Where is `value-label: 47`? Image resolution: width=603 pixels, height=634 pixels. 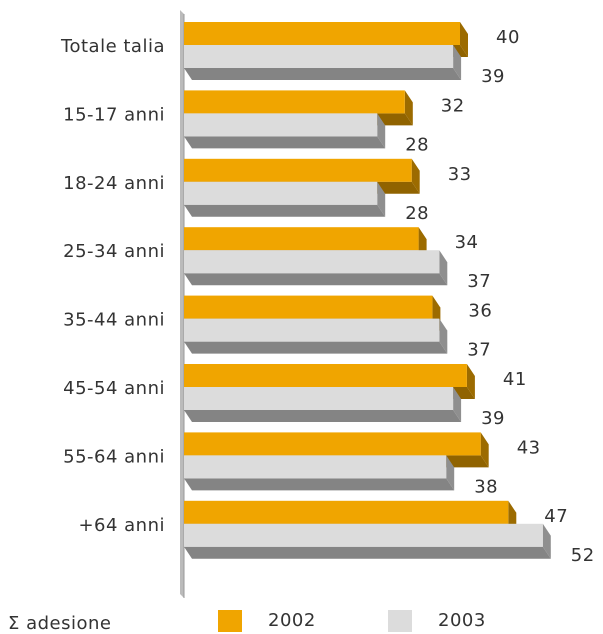
value-label: 47 is located at coordinates (556, 516).